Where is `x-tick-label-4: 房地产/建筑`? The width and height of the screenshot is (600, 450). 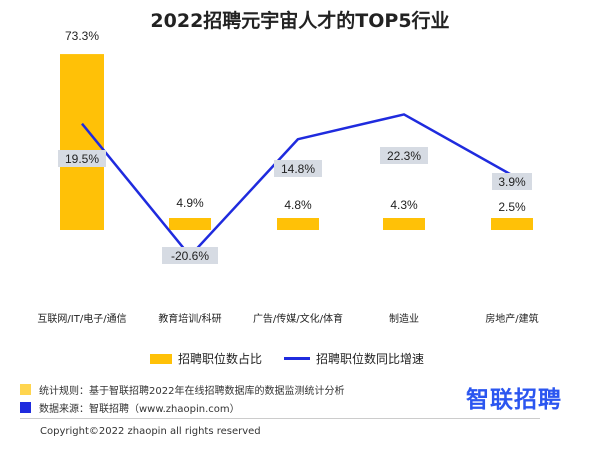 x-tick-label-4: 房地产/建筑 is located at coordinates (511, 318).